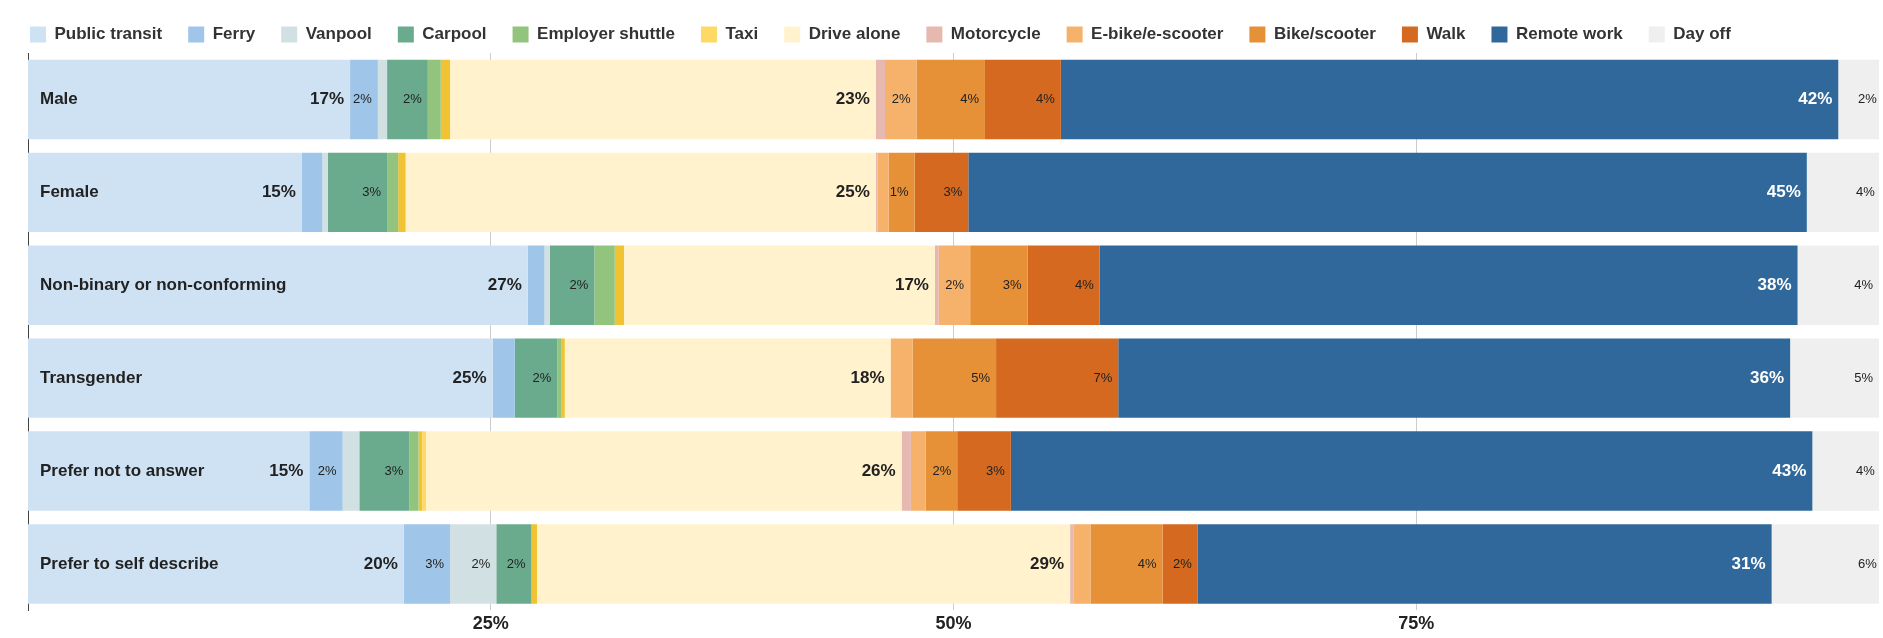 Image resolution: width=1883 pixels, height=638 pixels. What do you see at coordinates (1815, 99) in the screenshot?
I see `data-label: 42%` at bounding box center [1815, 99].